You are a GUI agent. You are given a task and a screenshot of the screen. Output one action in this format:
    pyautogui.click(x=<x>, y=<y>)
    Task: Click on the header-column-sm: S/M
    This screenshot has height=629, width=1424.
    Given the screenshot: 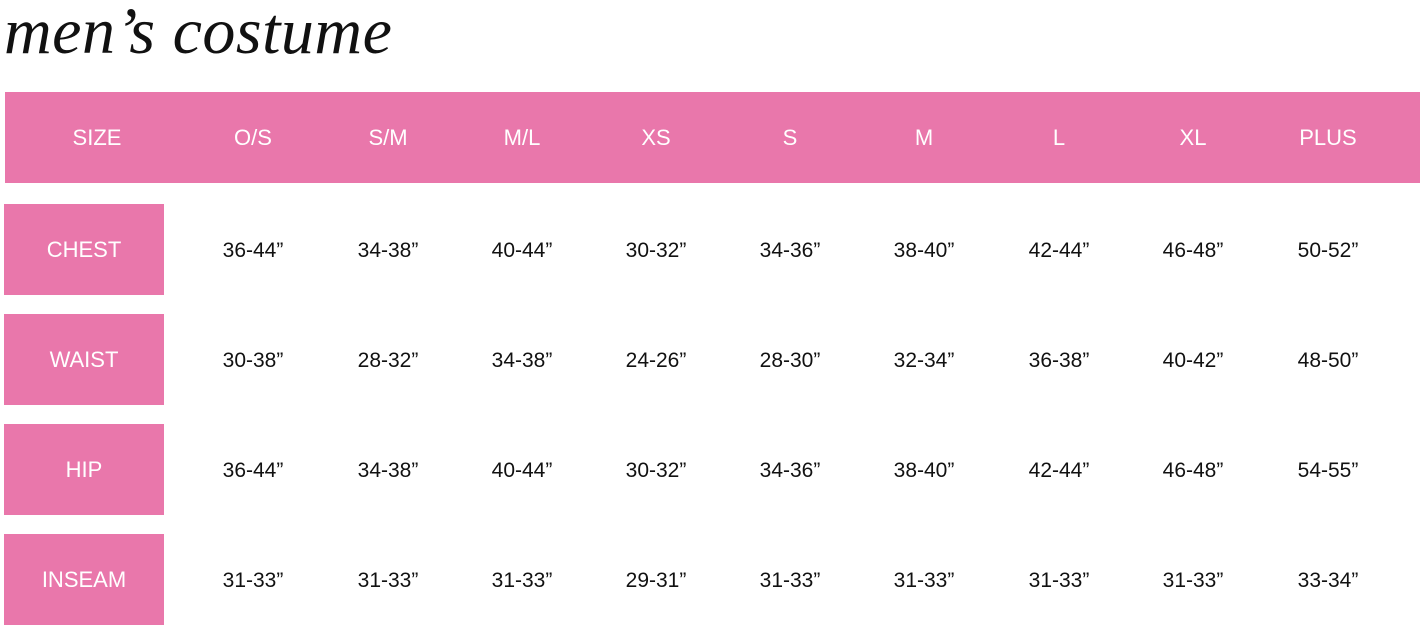 What is the action you would take?
    pyautogui.click(x=388, y=137)
    